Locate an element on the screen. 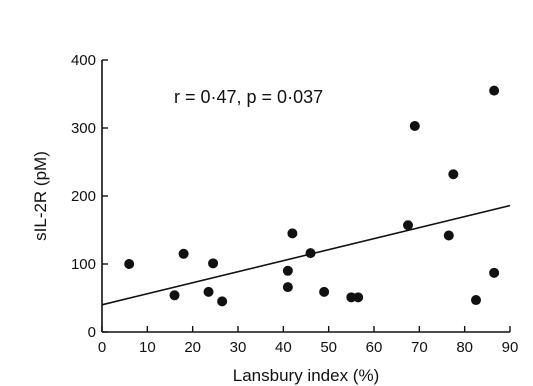 Image resolution: width=533 pixels, height=386 pixels. x-tick-label: 40 is located at coordinates (283, 347).